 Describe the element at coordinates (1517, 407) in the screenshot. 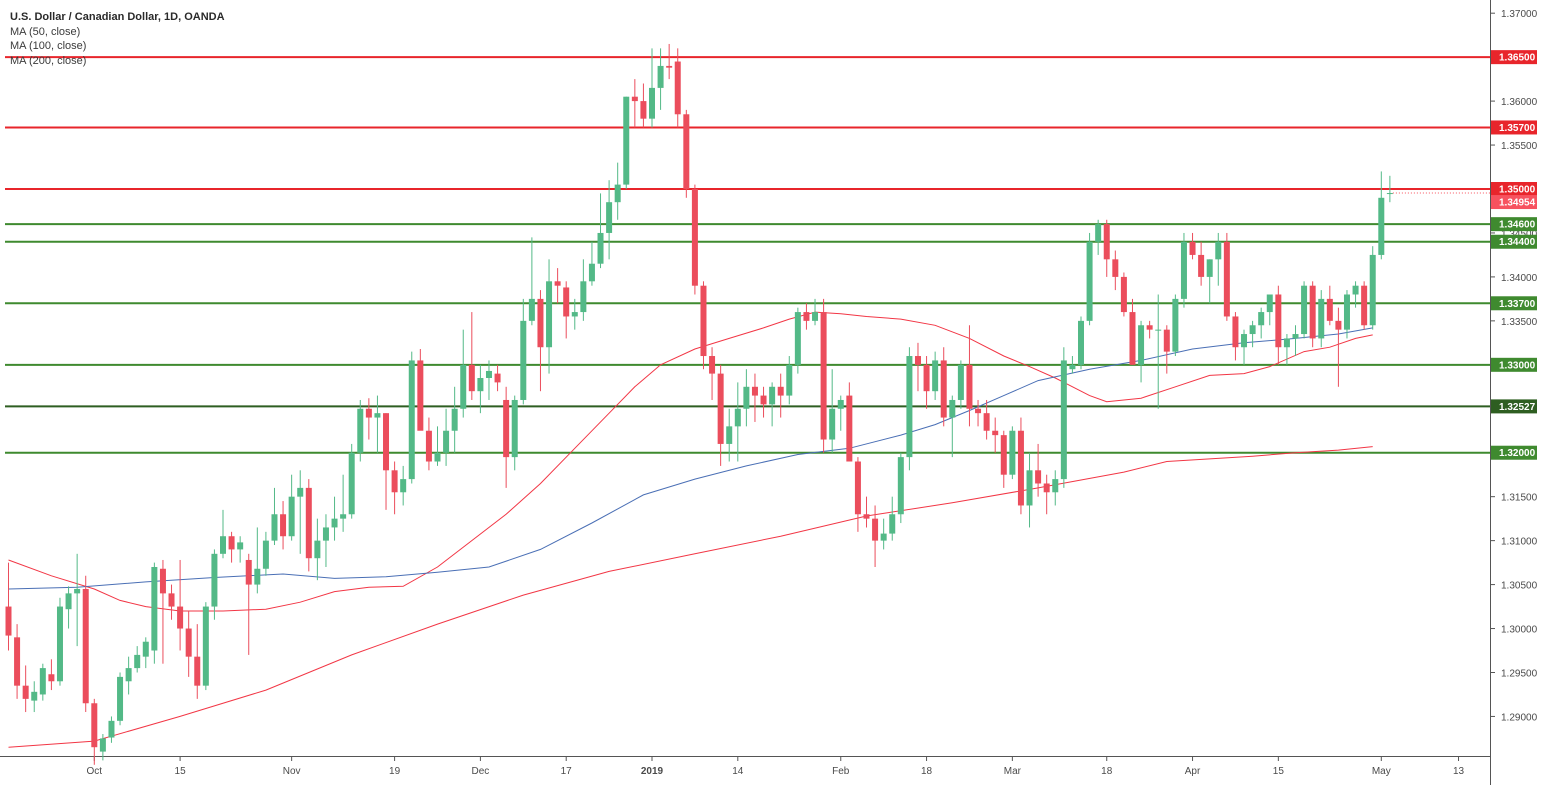

I see `level-label: 1.32527` at that location.